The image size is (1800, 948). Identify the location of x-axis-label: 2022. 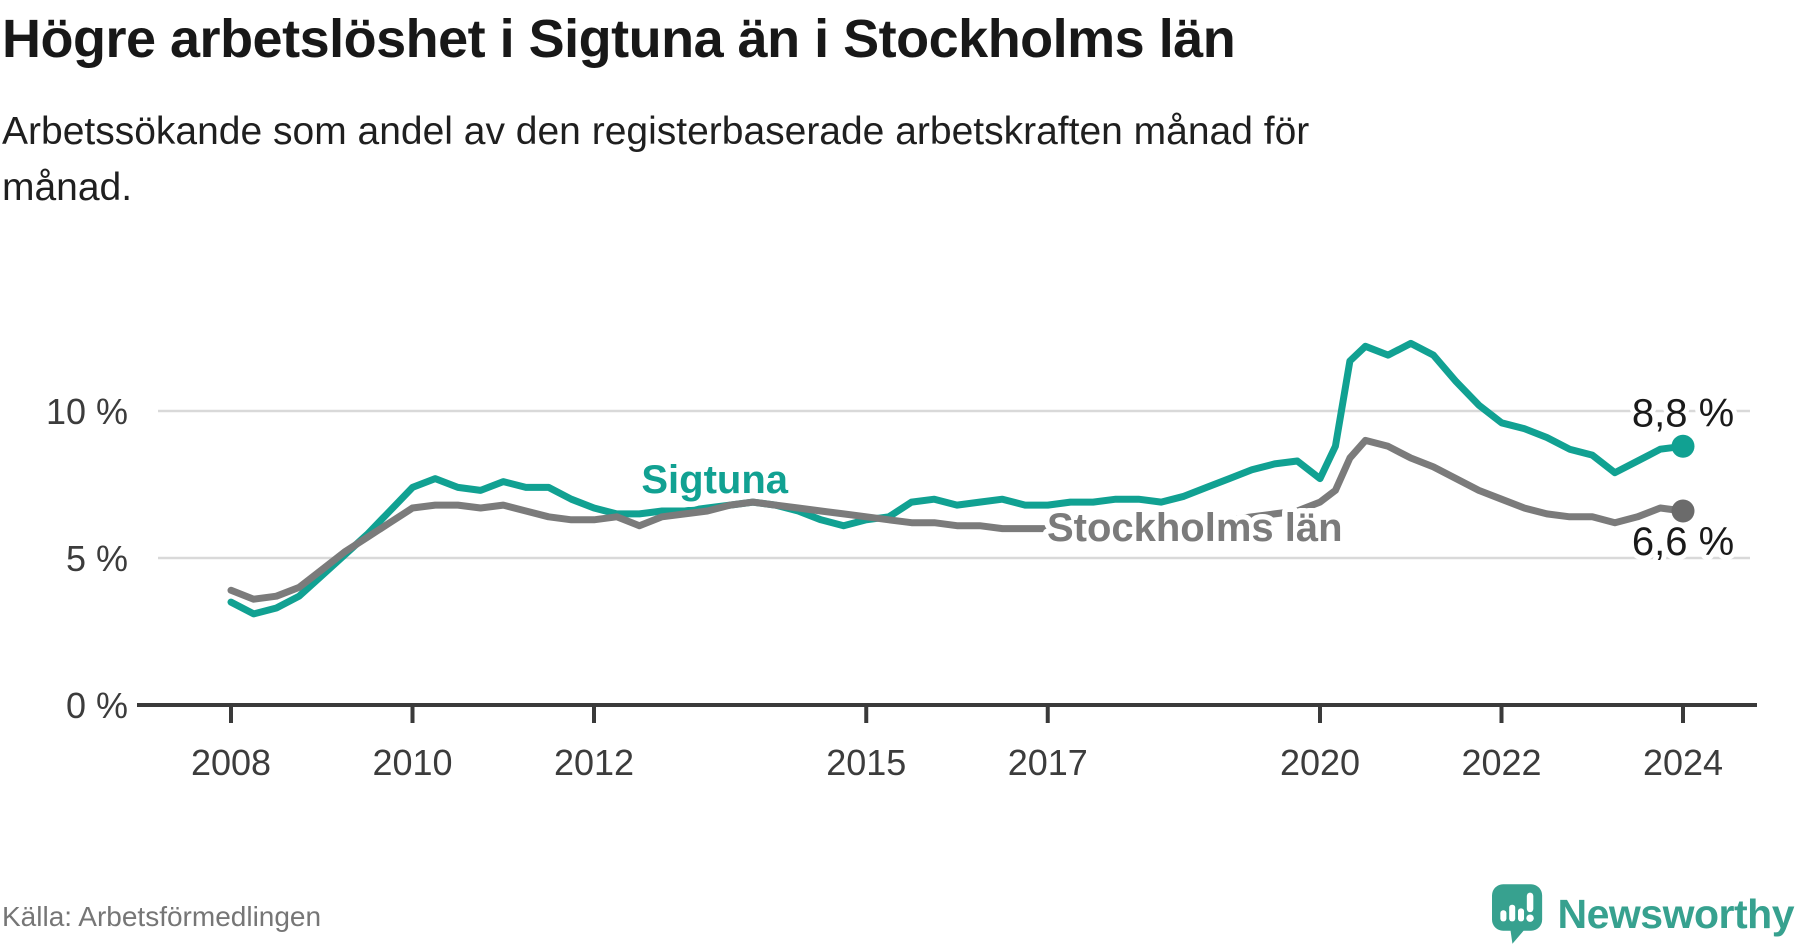
(1501, 762).